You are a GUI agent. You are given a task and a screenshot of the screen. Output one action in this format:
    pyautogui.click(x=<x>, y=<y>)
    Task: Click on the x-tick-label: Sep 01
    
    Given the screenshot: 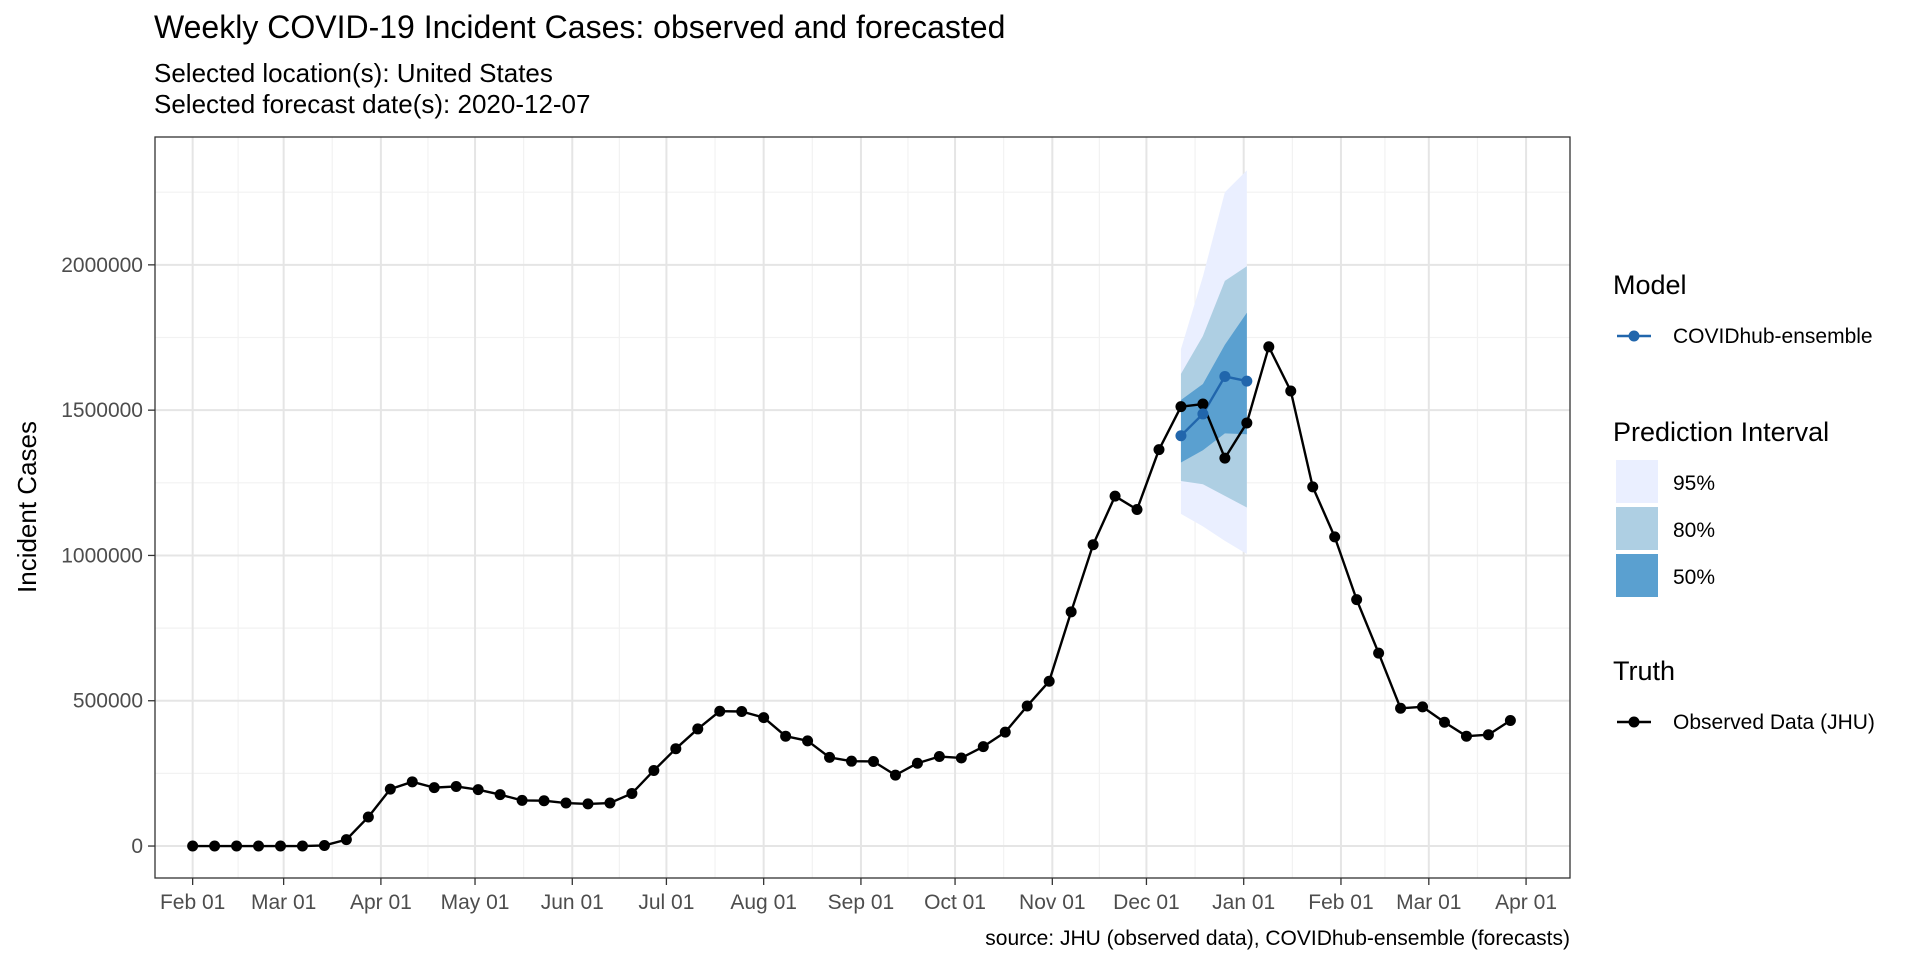 What is the action you would take?
    pyautogui.click(x=861, y=902)
    